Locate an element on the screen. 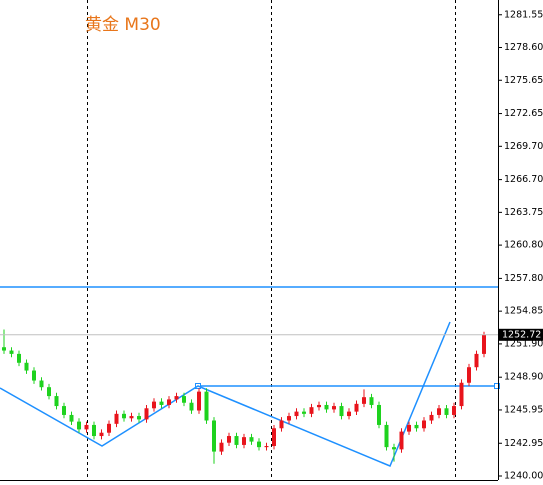 Image resolution: width=543 pixels, height=485 pixels. price-label: 1252.72 is located at coordinates (521, 334).